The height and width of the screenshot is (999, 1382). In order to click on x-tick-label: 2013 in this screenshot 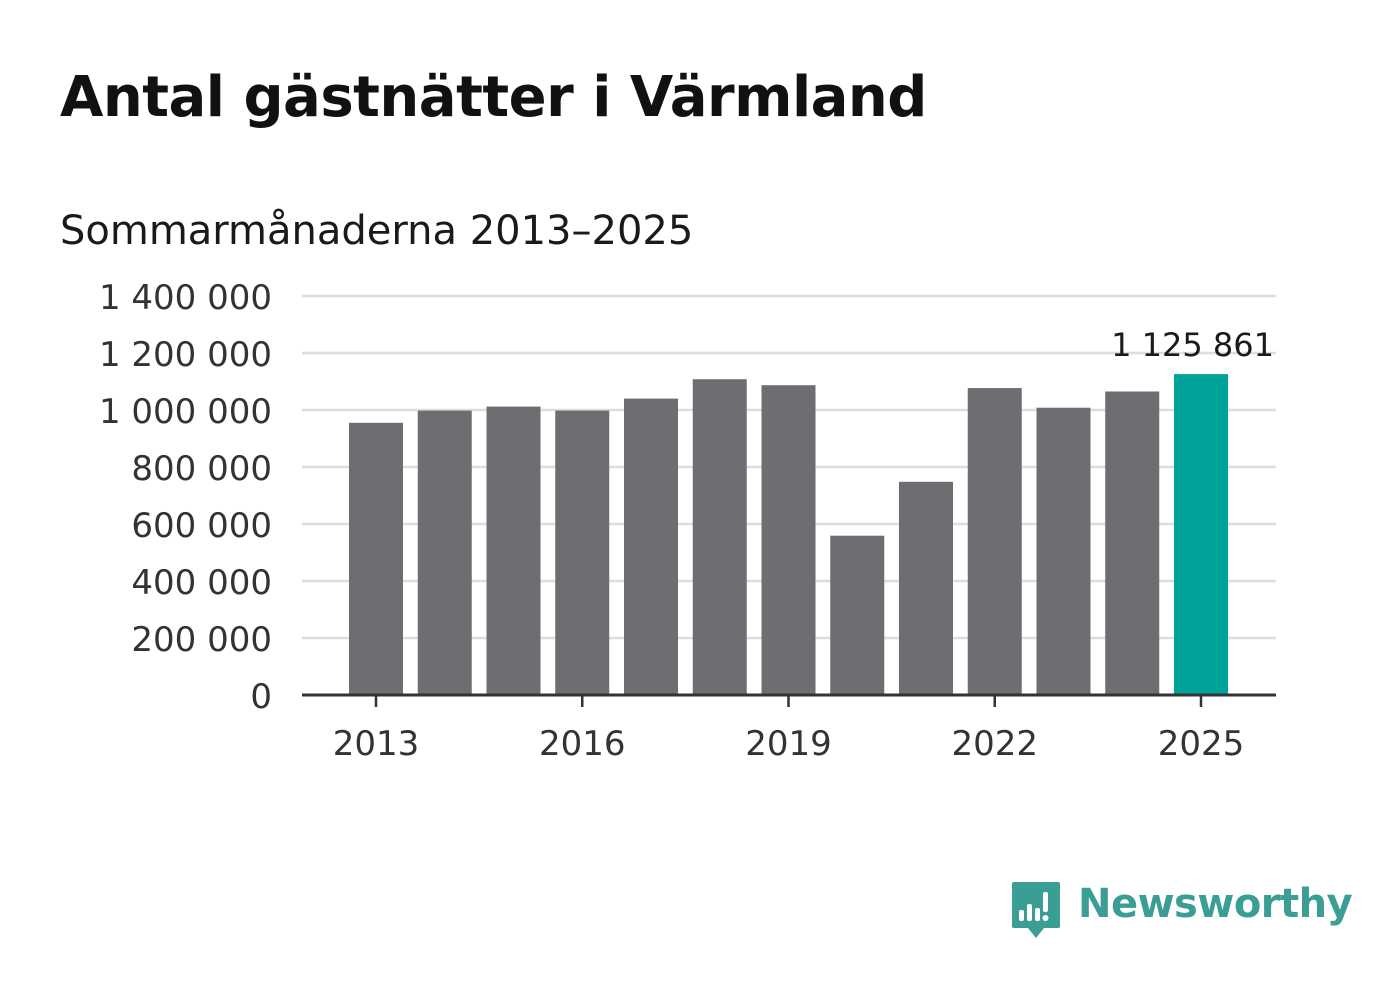, I will do `click(376, 744)`.